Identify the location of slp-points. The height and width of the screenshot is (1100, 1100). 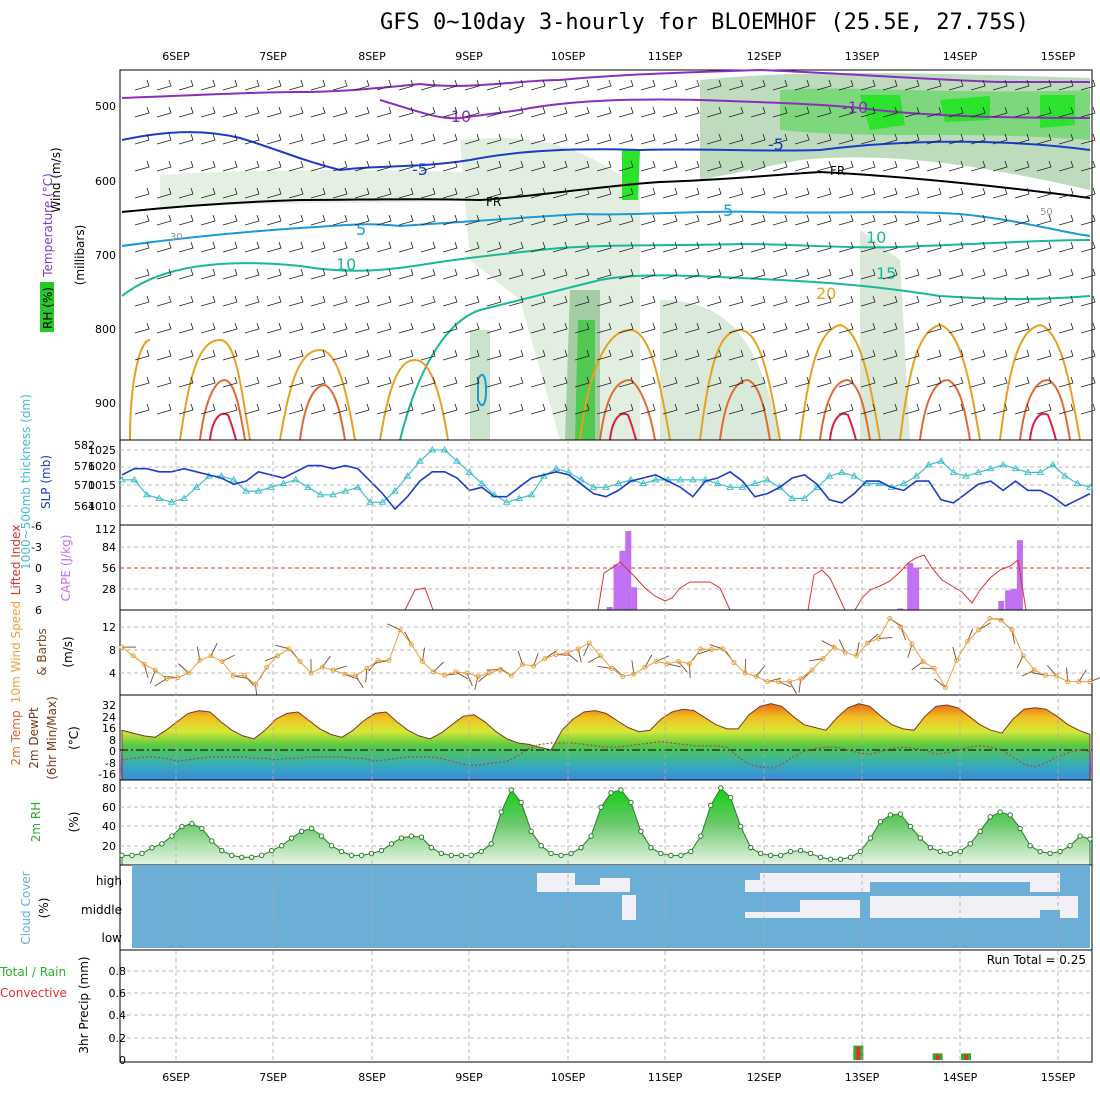
(606, 475).